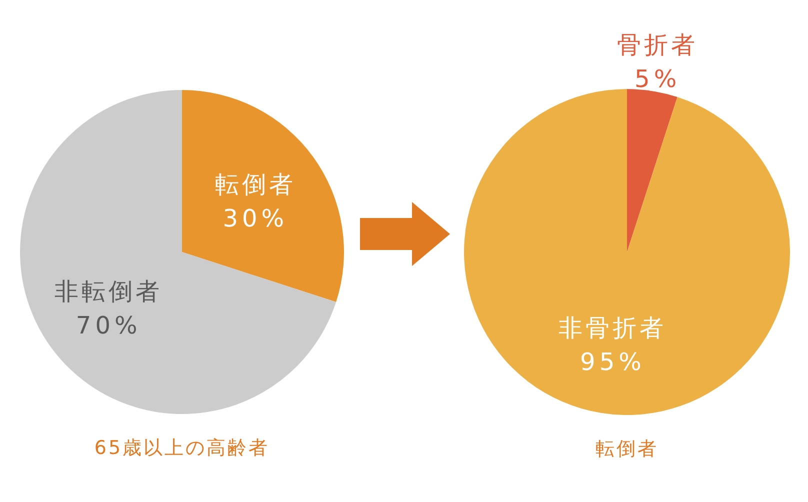  Describe the element at coordinates (109, 325) in the screenshot. I see `data-label: 70%` at that location.